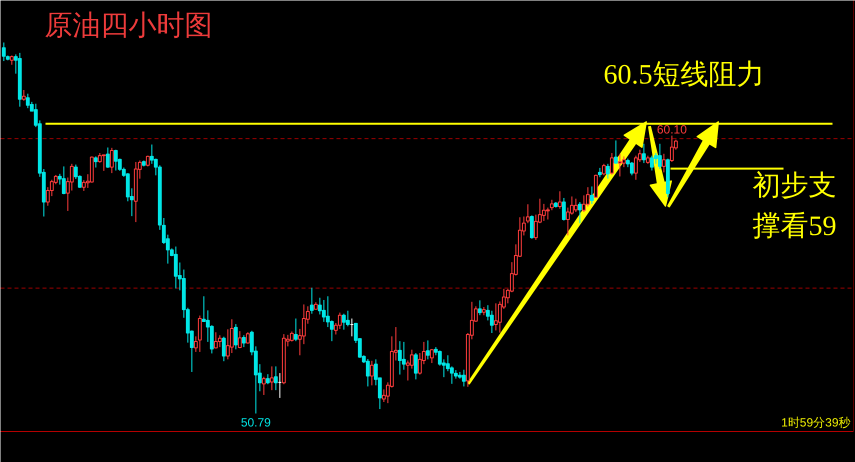 Image resolution: width=855 pixels, height=462 pixels. I want to click on chart-title: 原油四小时图, so click(128, 26).